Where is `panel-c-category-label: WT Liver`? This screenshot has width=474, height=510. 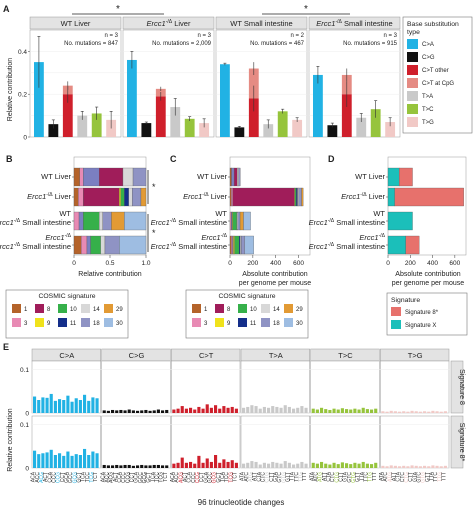 panel-c-category-label: WT Liver is located at coordinates (212, 176).